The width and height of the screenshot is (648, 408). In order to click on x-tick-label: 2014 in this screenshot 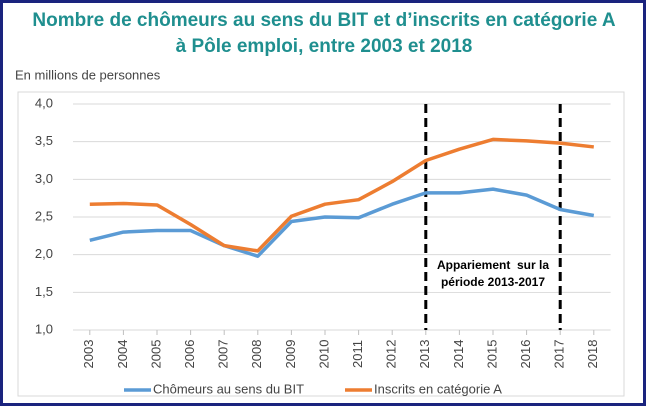, I will do `click(458, 354)`.